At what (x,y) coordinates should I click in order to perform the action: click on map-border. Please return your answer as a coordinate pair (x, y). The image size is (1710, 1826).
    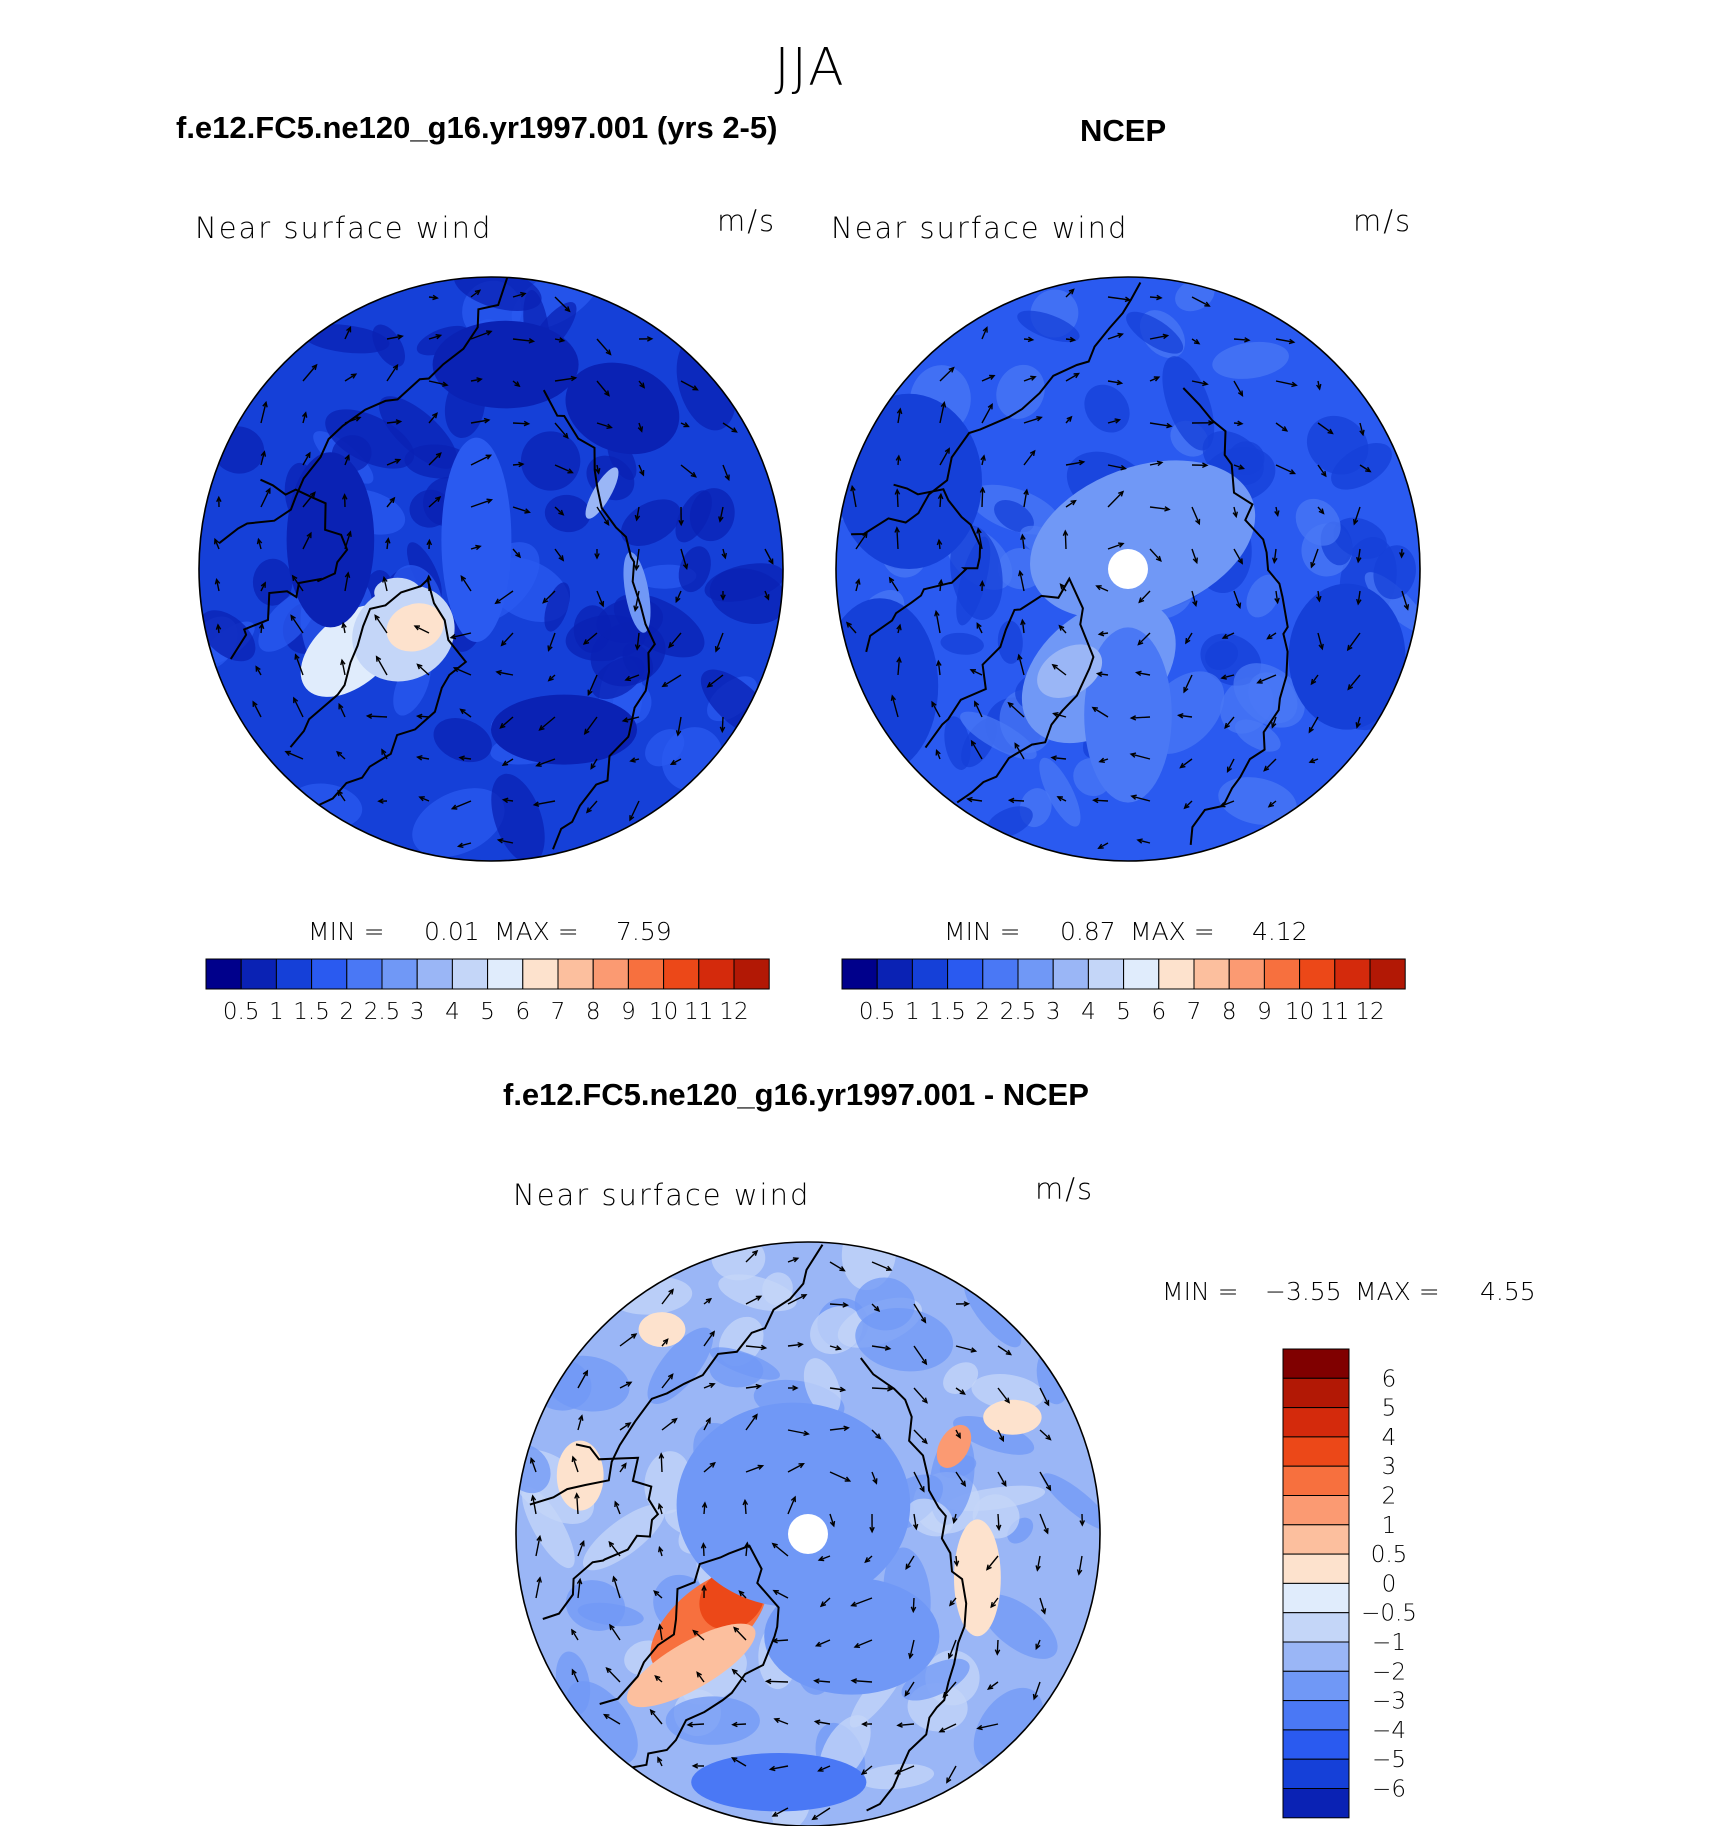
    Looking at the image, I should click on (808, 1533).